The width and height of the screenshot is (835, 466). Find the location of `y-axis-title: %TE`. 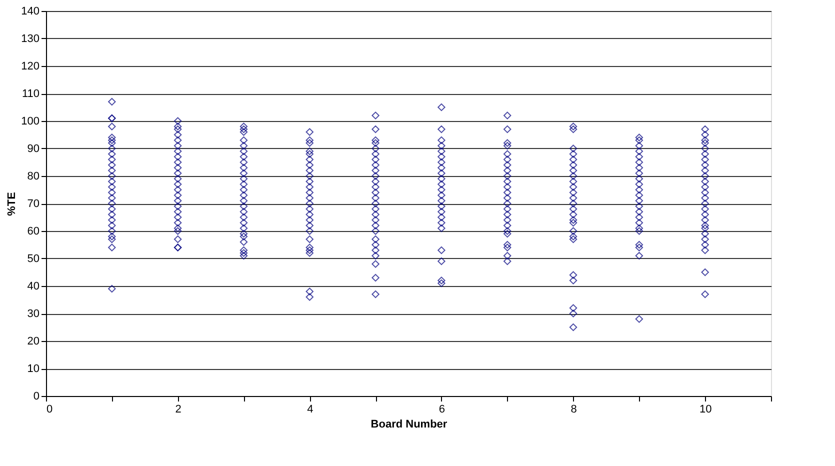

y-axis-title: %TE is located at coordinates (12, 204).